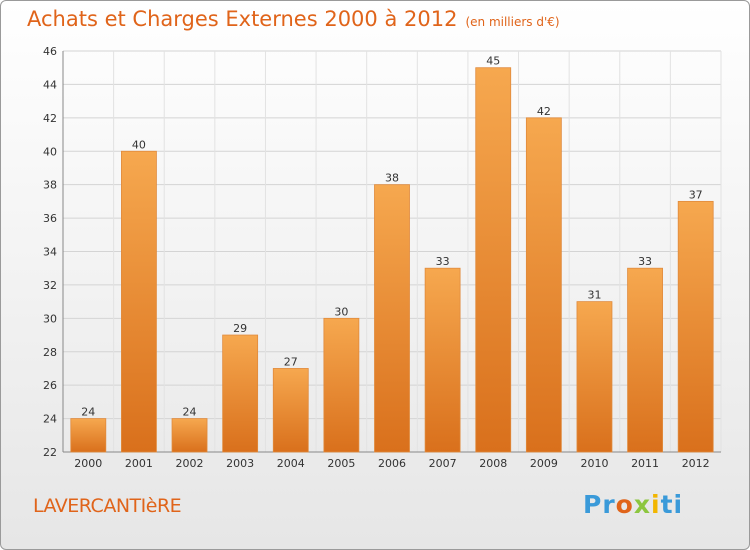 The image size is (750, 550). Describe the element at coordinates (290, 410) in the screenshot. I see `bar-2004` at that location.